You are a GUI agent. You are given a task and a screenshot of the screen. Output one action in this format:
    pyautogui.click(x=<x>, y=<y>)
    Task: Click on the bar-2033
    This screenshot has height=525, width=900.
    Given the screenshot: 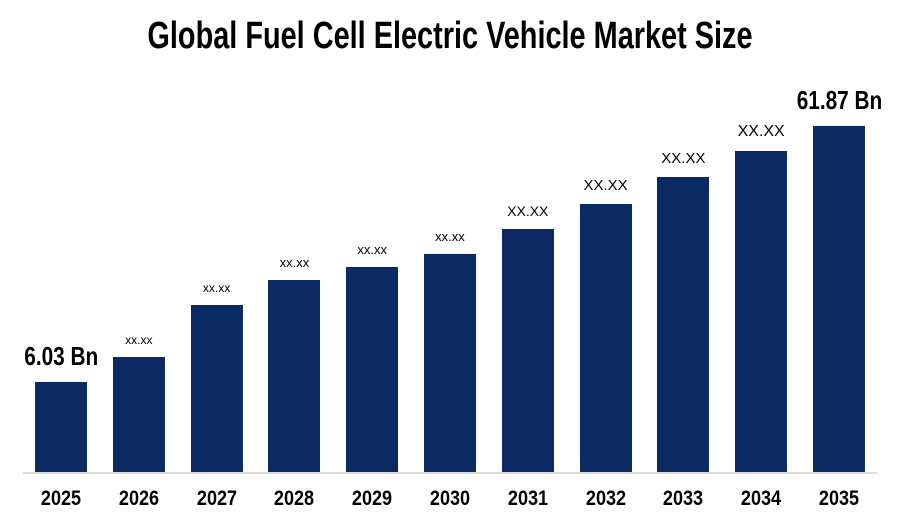 What is the action you would take?
    pyautogui.click(x=683, y=324)
    